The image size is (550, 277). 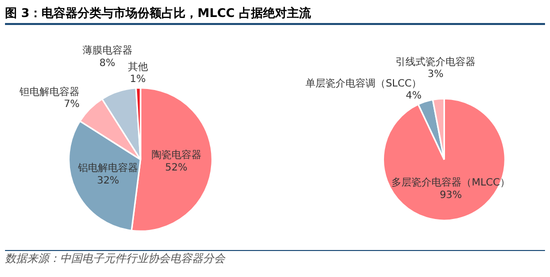 What do you see at coordinates (414, 96) in the screenshot?
I see `data-label: 4%` at bounding box center [414, 96].